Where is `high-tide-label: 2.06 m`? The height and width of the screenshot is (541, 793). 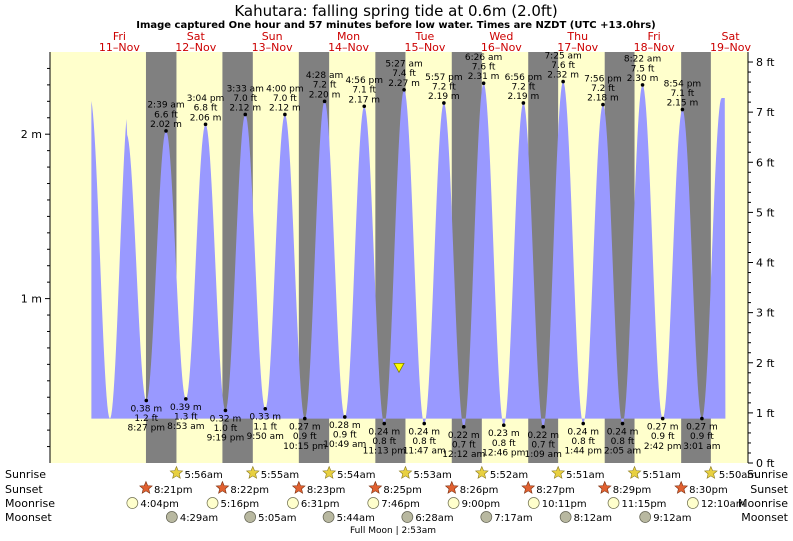
high-tide-label: 2.06 m is located at coordinates (206, 118).